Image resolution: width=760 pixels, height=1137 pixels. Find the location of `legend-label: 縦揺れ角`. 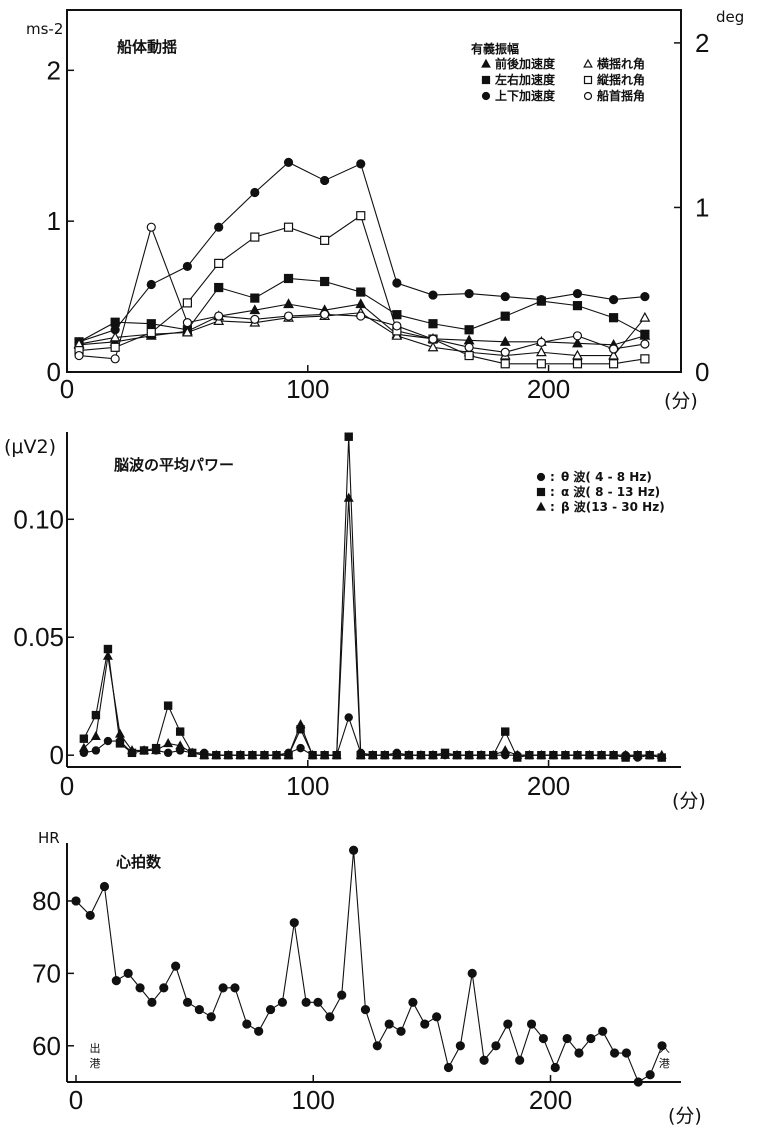

legend-label: 縦揺れ角 is located at coordinates (621, 79).